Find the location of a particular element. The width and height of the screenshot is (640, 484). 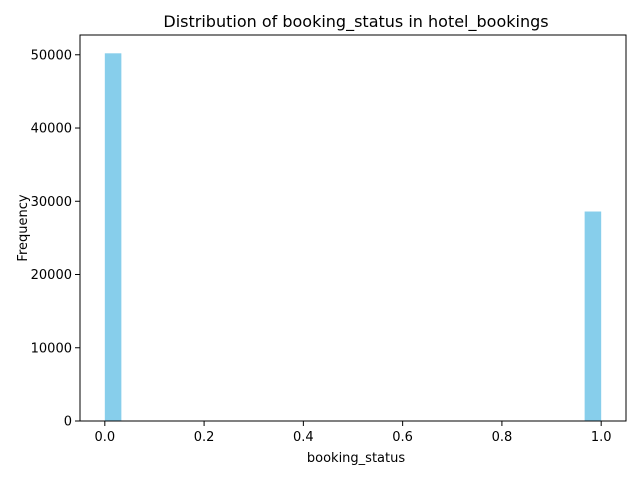

y-tick-label: 40000 is located at coordinates (51, 129).